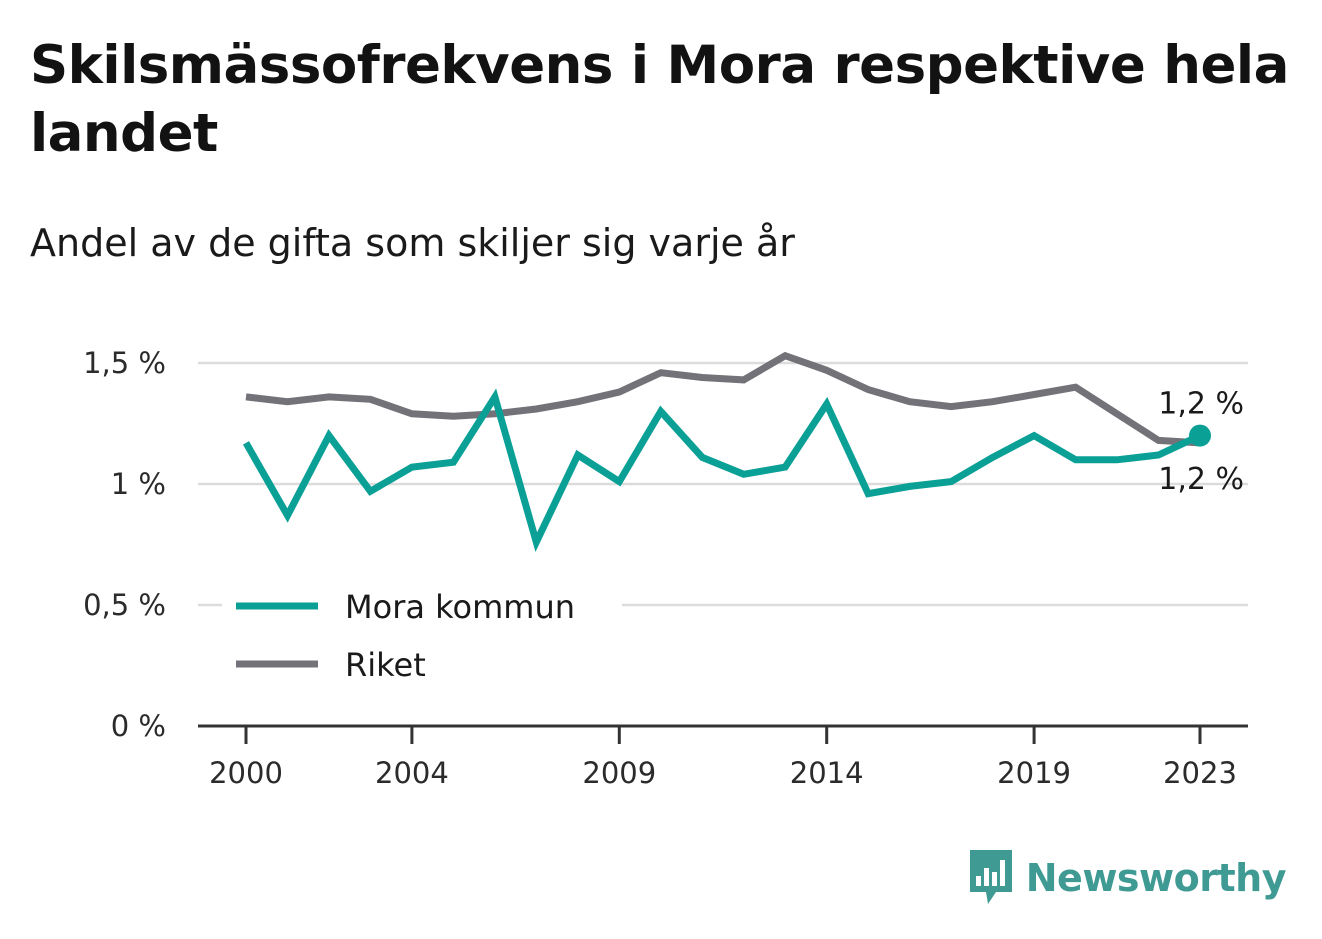 This screenshot has width=1322, height=939. Describe the element at coordinates (385, 665) in the screenshot. I see `legend-label: Riket` at that location.